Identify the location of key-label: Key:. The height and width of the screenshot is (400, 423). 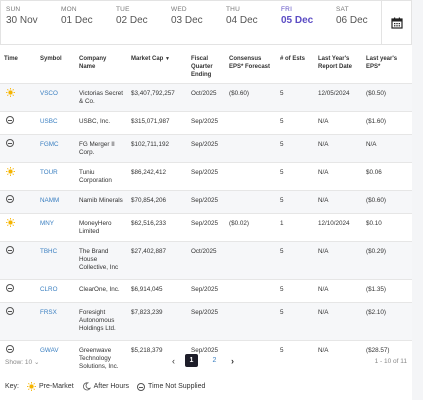
(12, 386).